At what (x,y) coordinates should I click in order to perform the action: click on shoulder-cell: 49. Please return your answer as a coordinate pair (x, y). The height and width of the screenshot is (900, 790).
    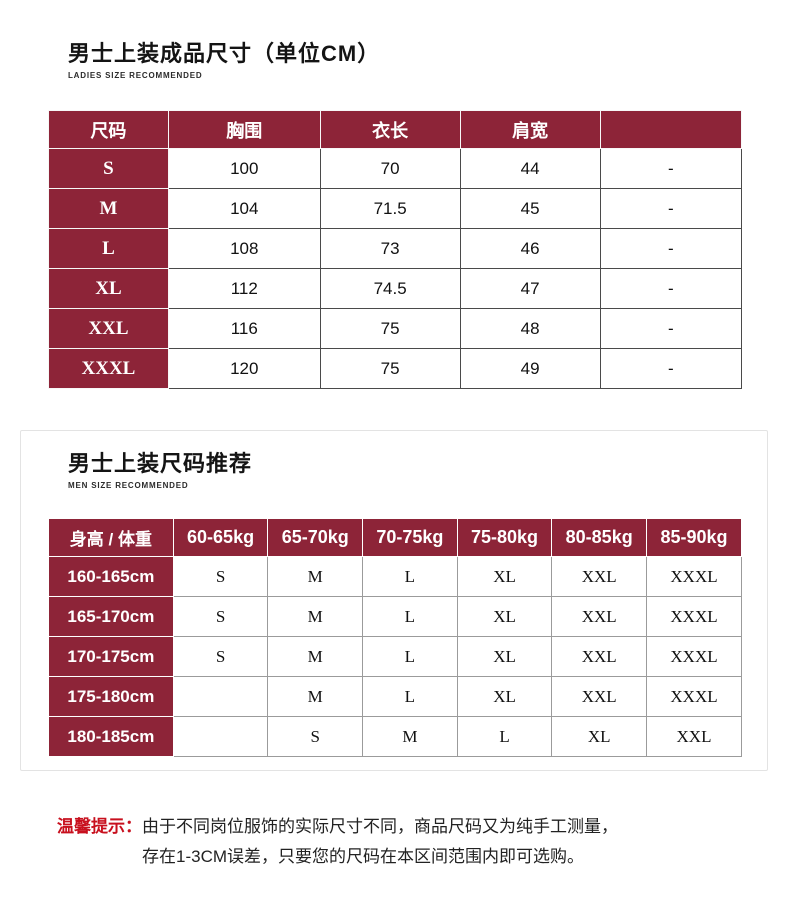
    Looking at the image, I should click on (530, 368).